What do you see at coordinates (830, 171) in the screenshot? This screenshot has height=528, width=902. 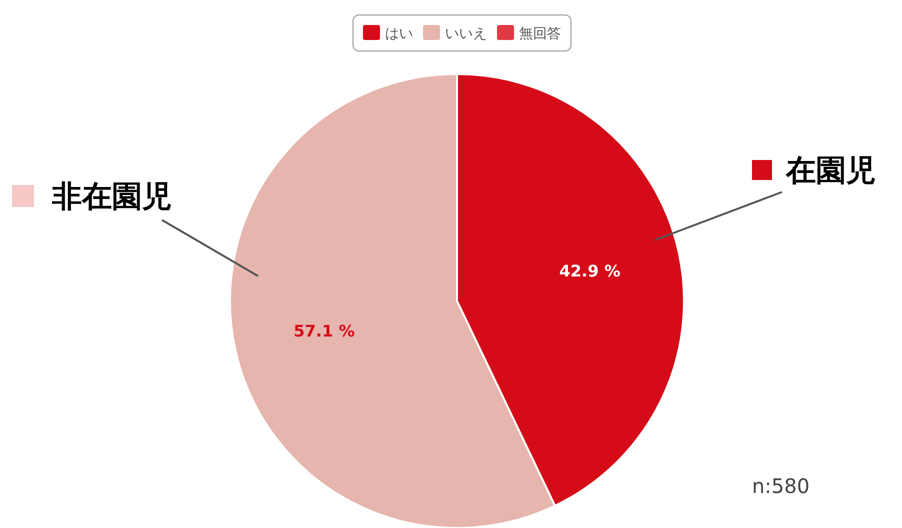 I see `text: 在園児` at bounding box center [830, 171].